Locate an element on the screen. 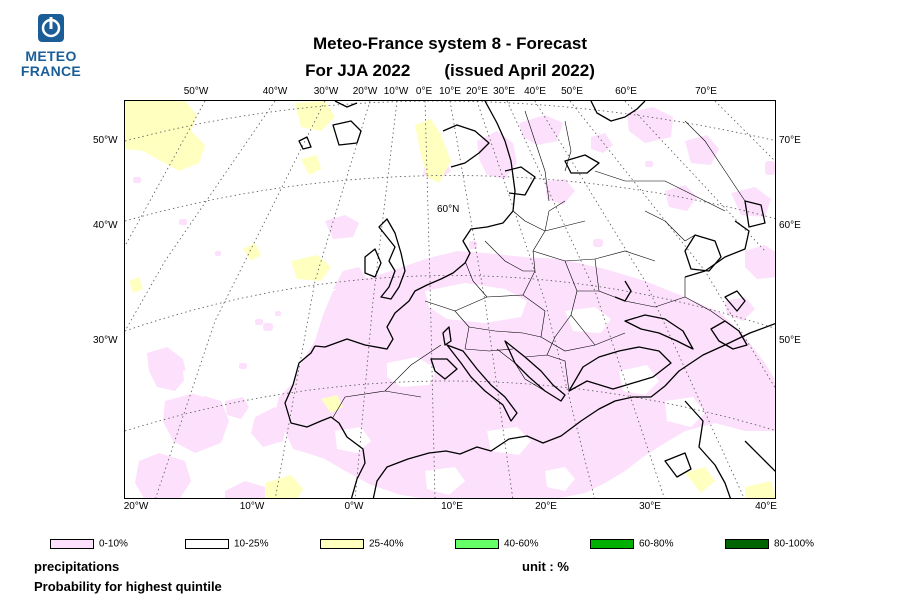 The image size is (900, 600). bottom-longitude-label: 20°E is located at coordinates (546, 506).